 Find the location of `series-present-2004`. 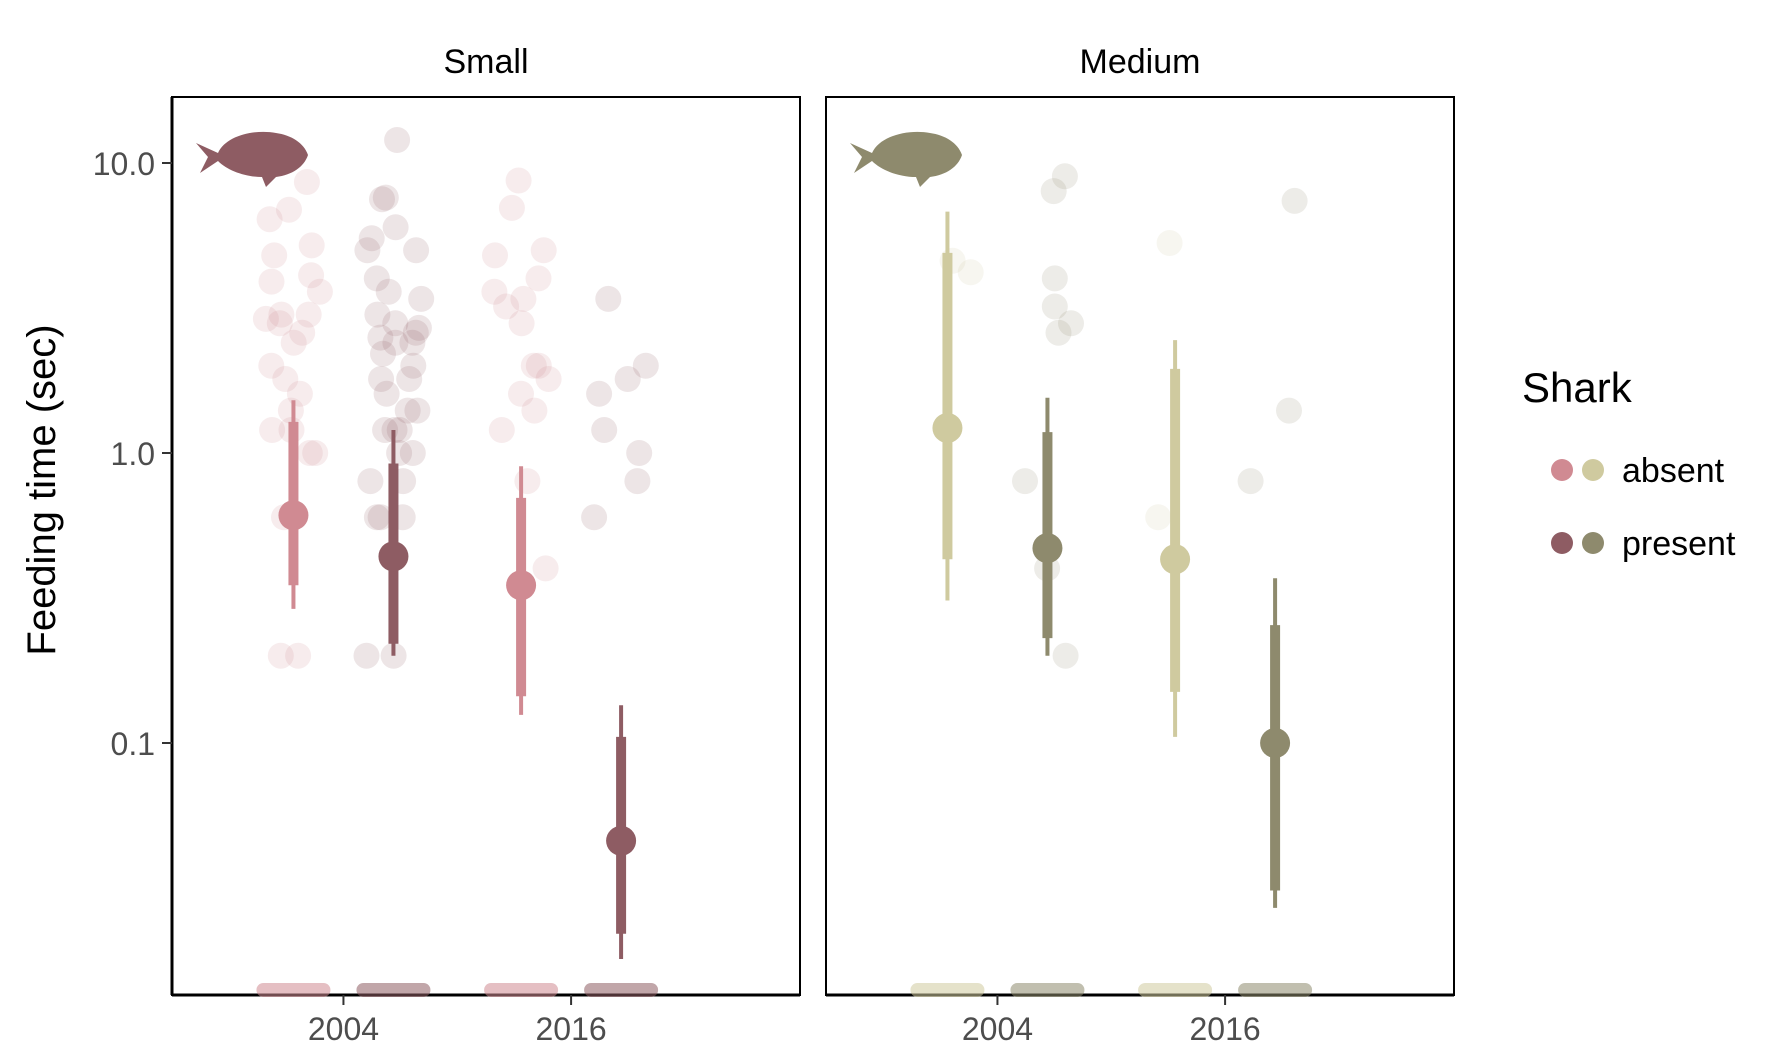

series-present-2004 is located at coordinates (394, 562).